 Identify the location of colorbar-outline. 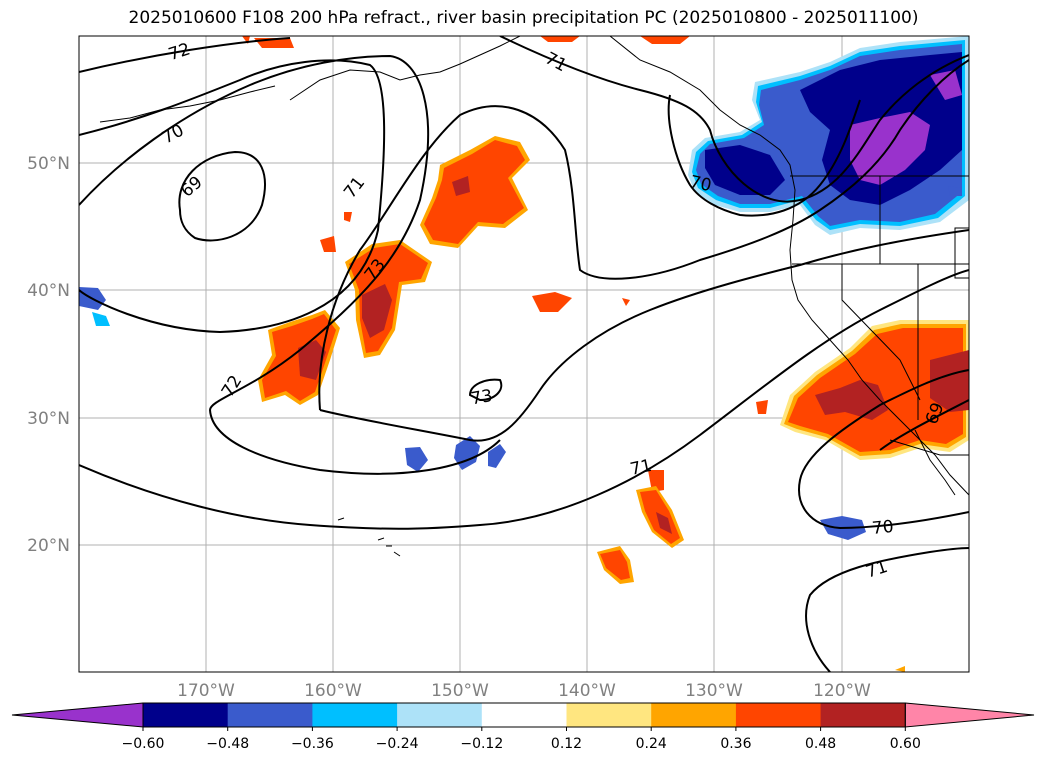
(524, 715).